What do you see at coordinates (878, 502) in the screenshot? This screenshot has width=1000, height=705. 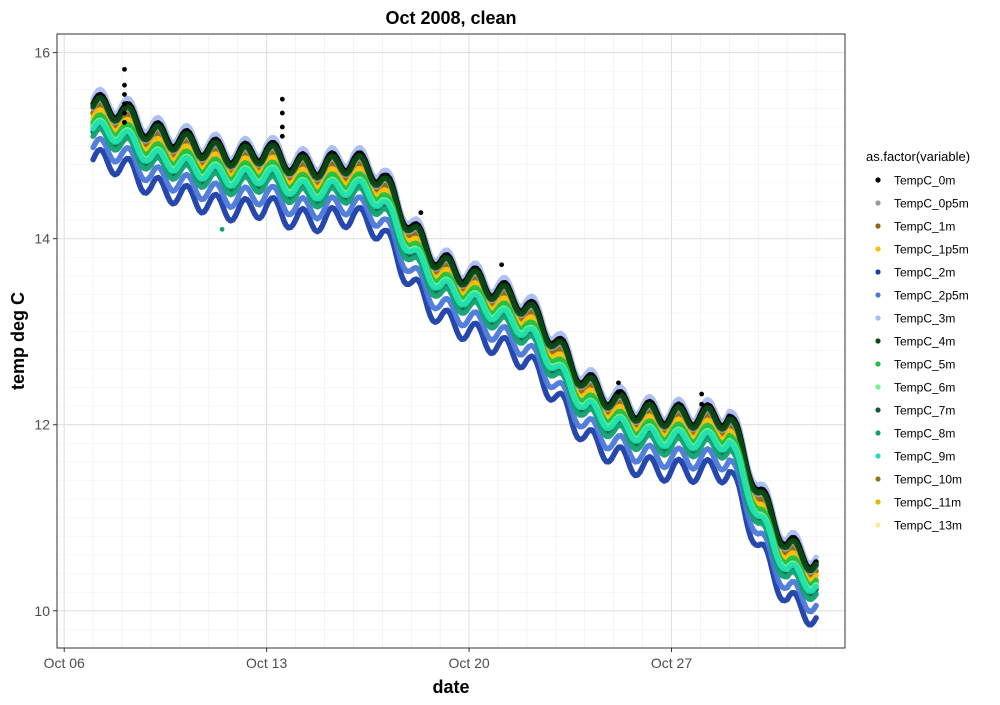 I see `legend-key-TempC_11m` at bounding box center [878, 502].